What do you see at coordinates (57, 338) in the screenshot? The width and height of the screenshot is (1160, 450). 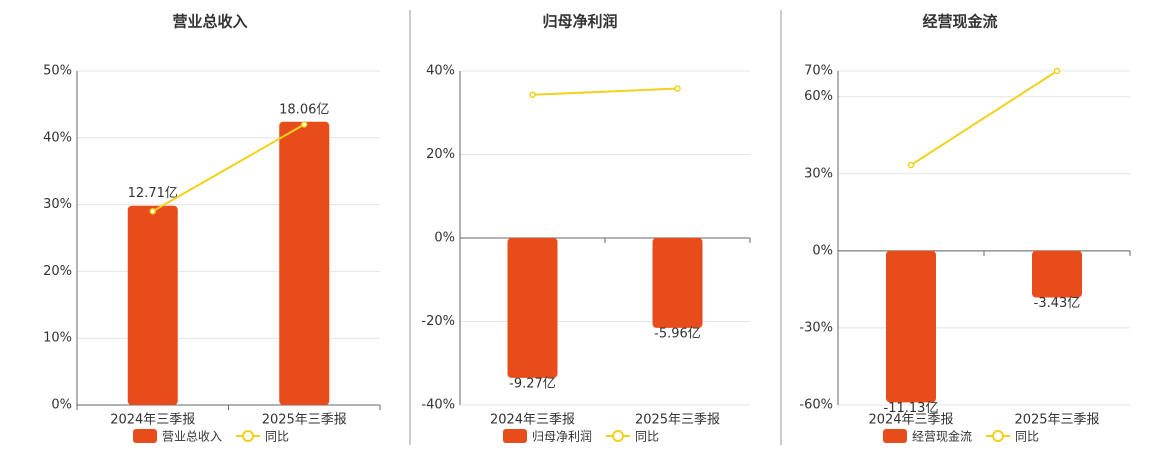 I see `y-tick-label: 10%` at bounding box center [57, 338].